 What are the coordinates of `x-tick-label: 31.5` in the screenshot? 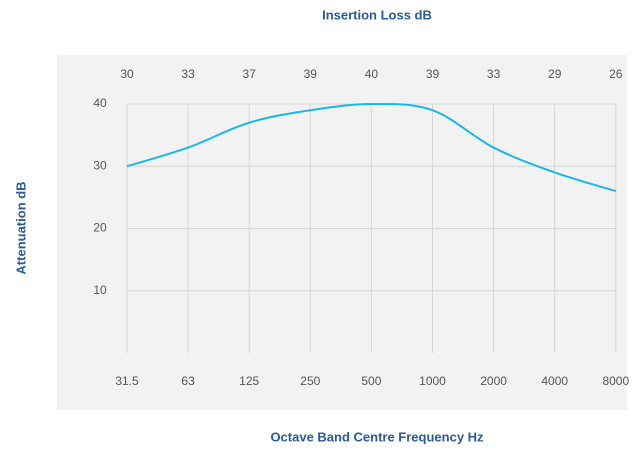 It's located at (127, 381).